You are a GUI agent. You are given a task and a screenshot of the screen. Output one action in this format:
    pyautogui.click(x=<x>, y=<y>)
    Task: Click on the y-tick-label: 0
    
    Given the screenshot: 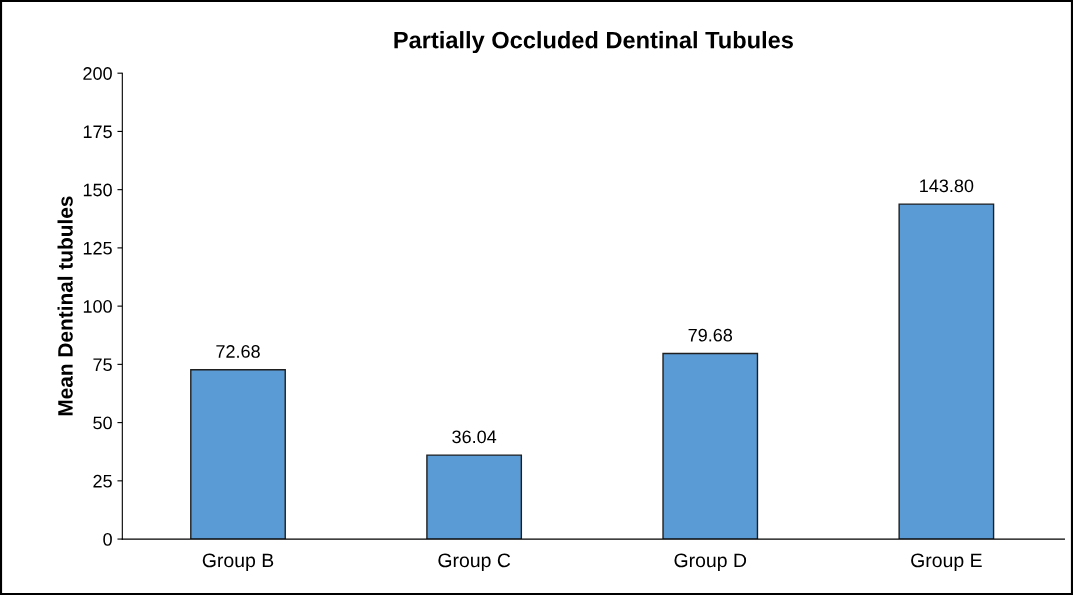 What is the action you would take?
    pyautogui.click(x=107, y=539)
    